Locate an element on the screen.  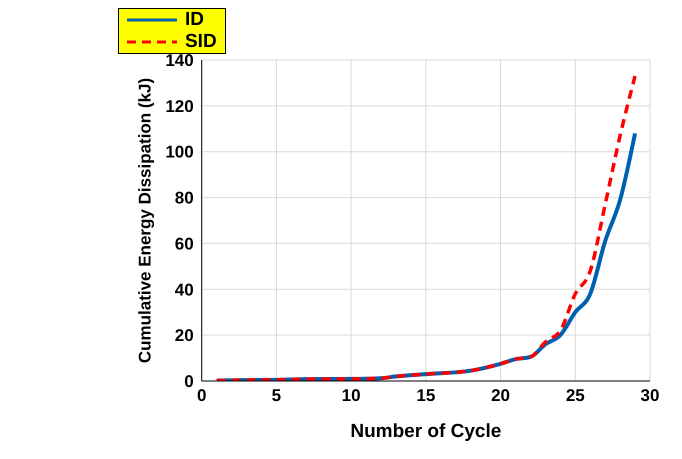
y-axis-title: Cumulative Energy Dissipation (kJ) is located at coordinates (145, 221).